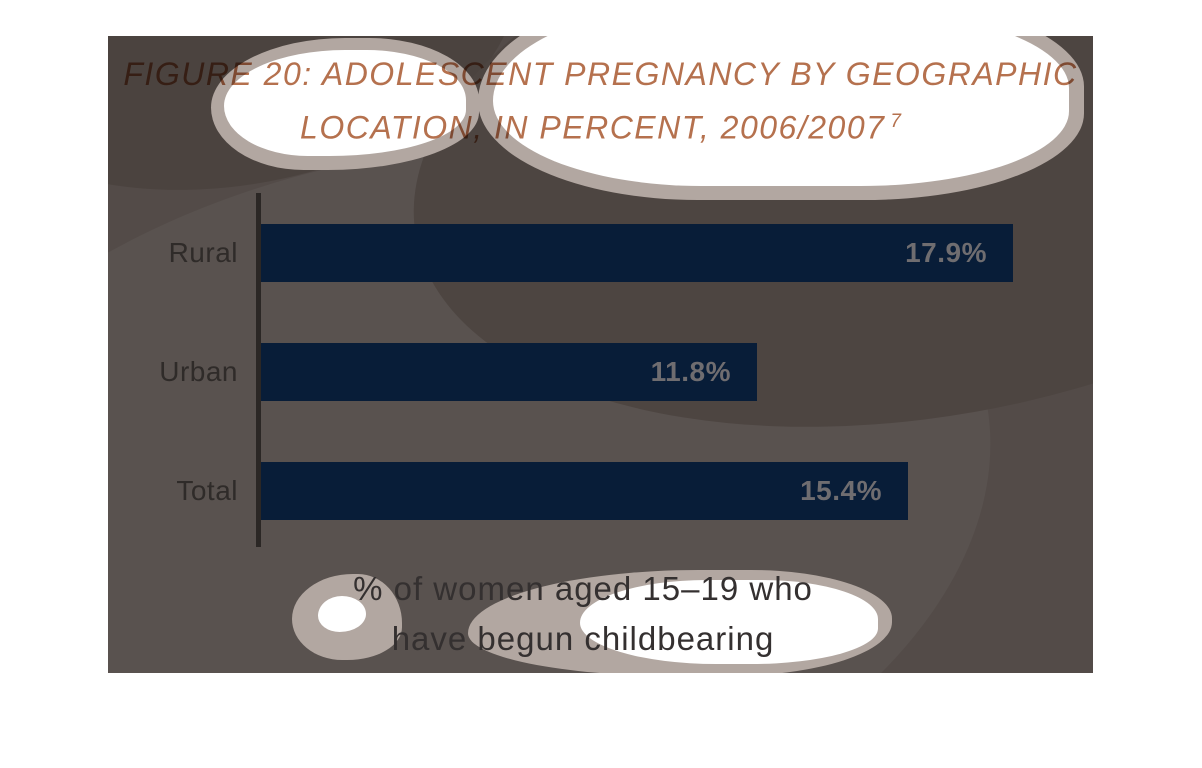  I want to click on caption-line2: have begun childbearing, so click(583, 638).